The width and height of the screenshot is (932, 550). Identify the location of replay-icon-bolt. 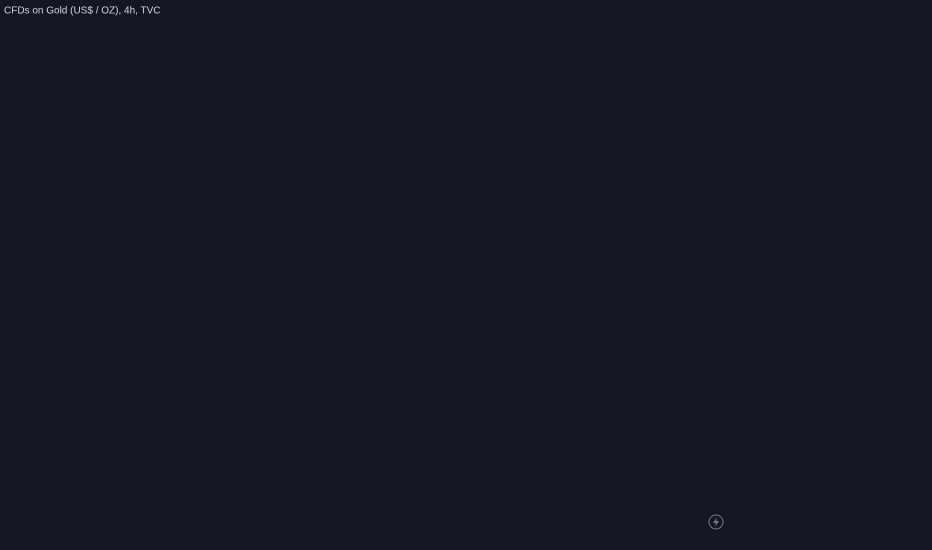
(716, 522).